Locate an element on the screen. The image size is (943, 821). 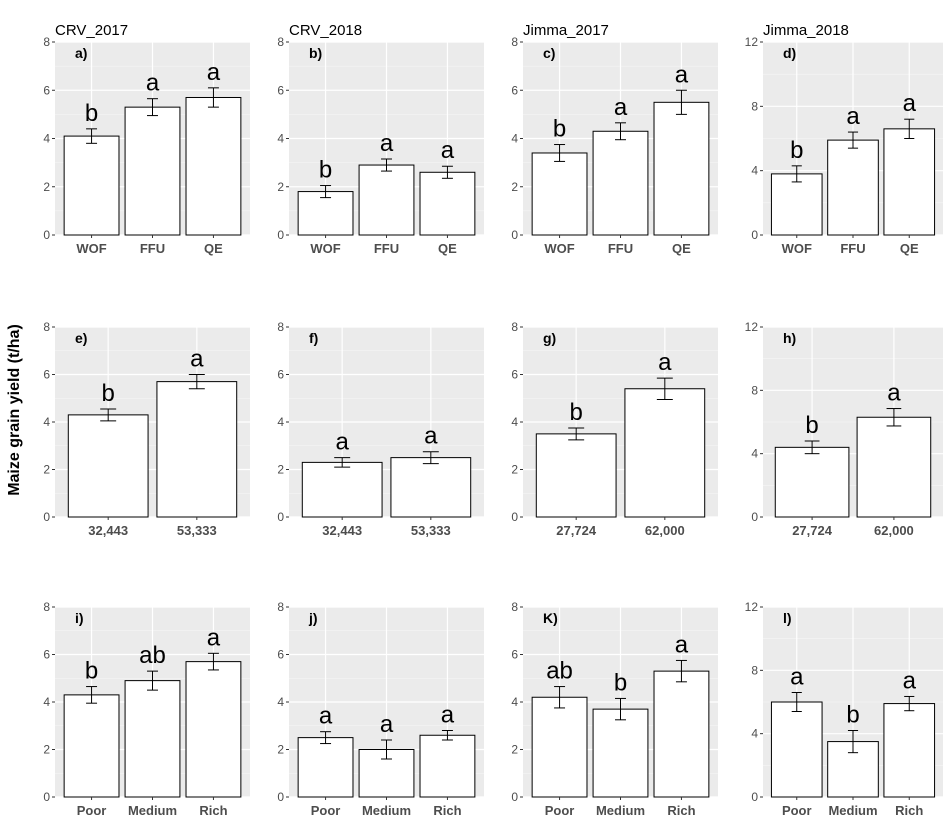
panel-label: h) is located at coordinates (789, 338).